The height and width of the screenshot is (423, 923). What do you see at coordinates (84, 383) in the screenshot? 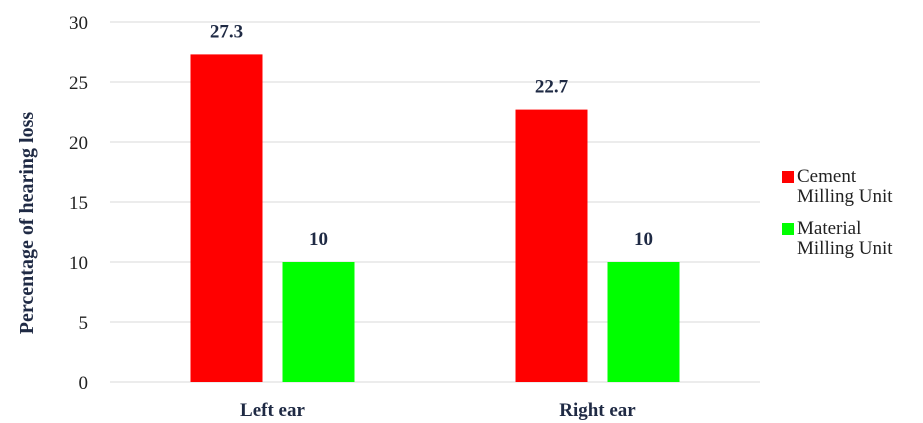
I see `y-tick-label: 0` at bounding box center [84, 383].